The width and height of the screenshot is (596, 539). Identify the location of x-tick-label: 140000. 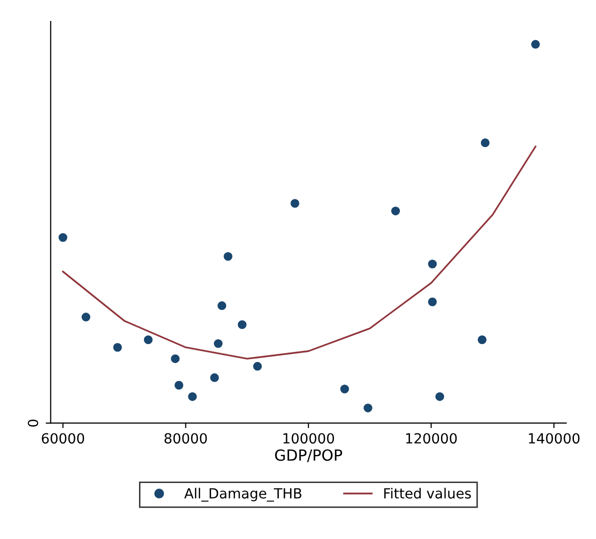
(554, 438).